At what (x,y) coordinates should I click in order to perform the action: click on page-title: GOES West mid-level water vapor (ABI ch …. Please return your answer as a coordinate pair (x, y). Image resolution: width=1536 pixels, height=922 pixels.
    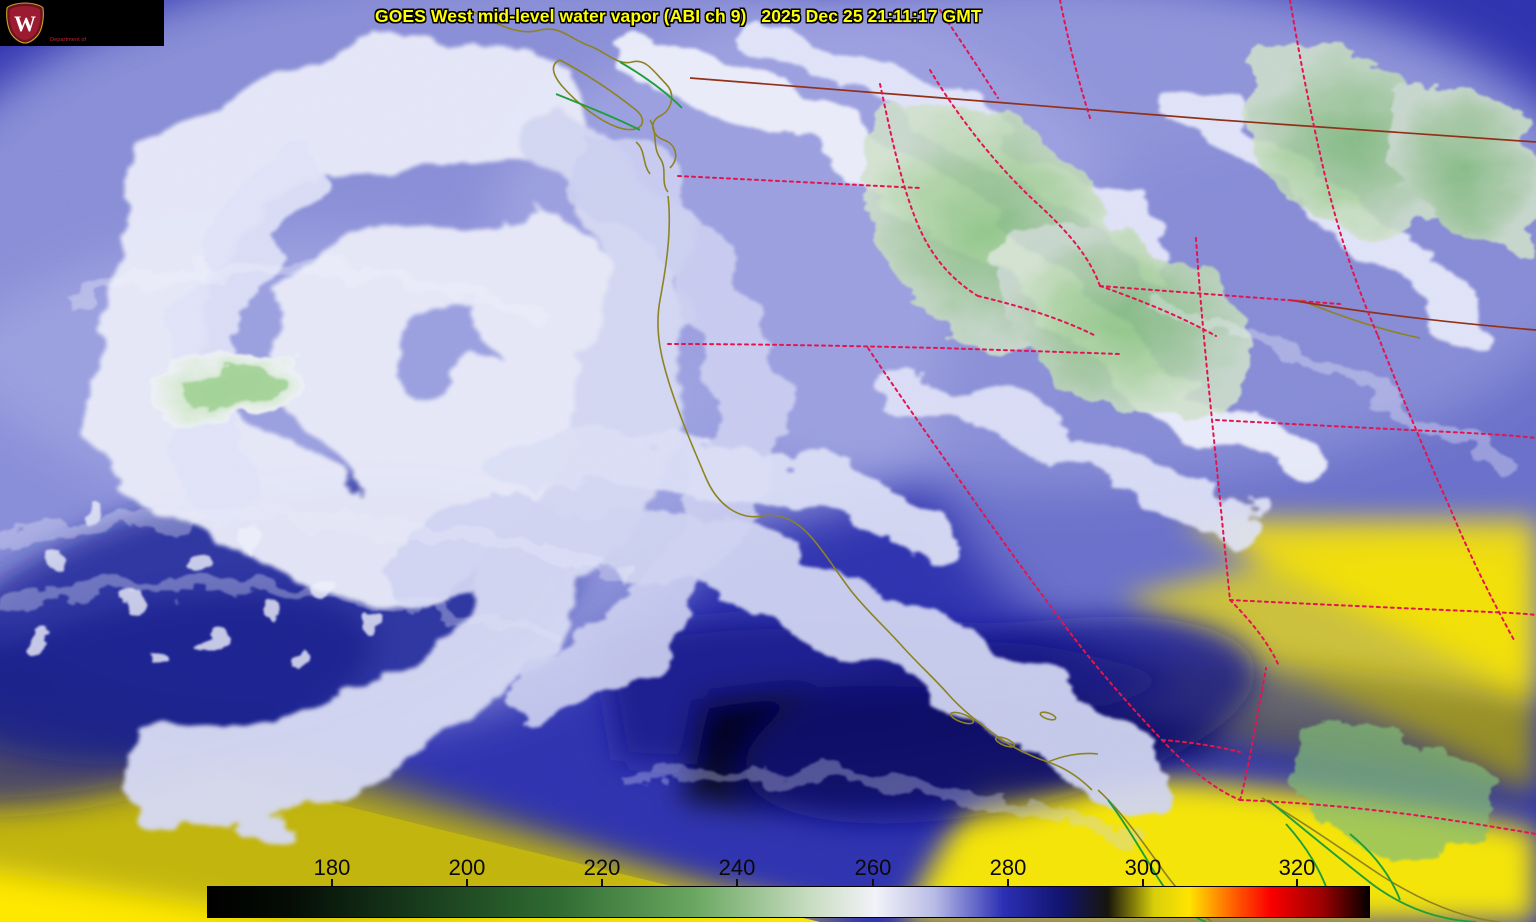
    Looking at the image, I should click on (678, 16).